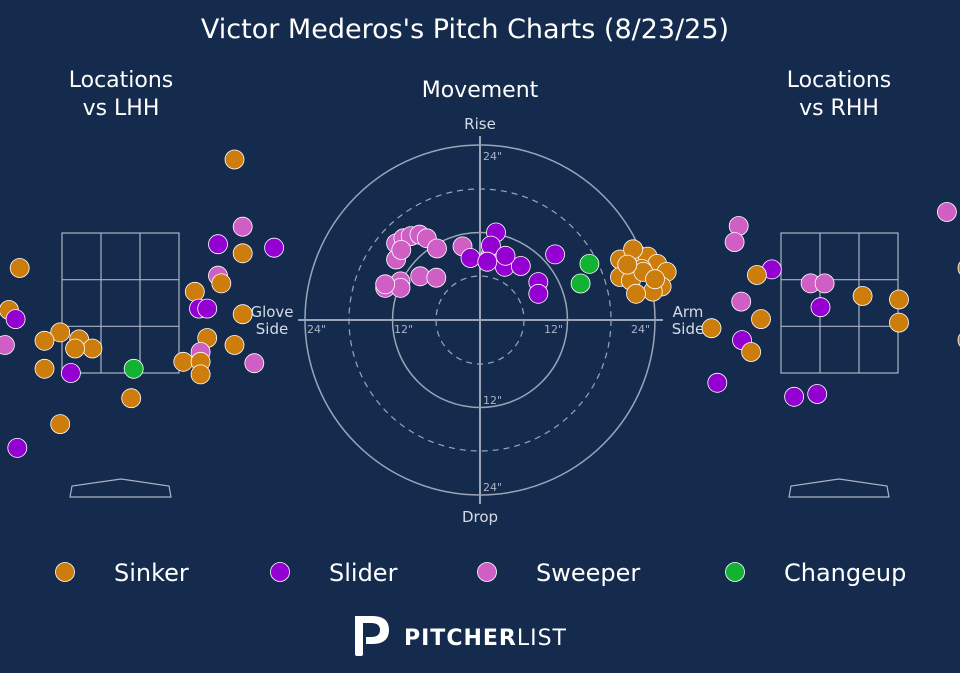  I want to click on rhh-strike-zone, so click(839, 303).